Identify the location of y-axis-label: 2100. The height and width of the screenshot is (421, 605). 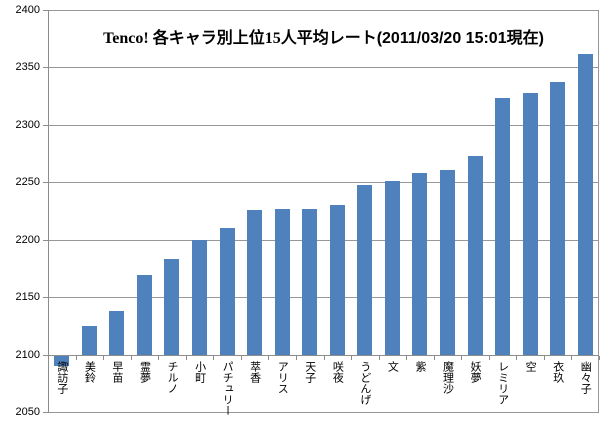
(27, 355).